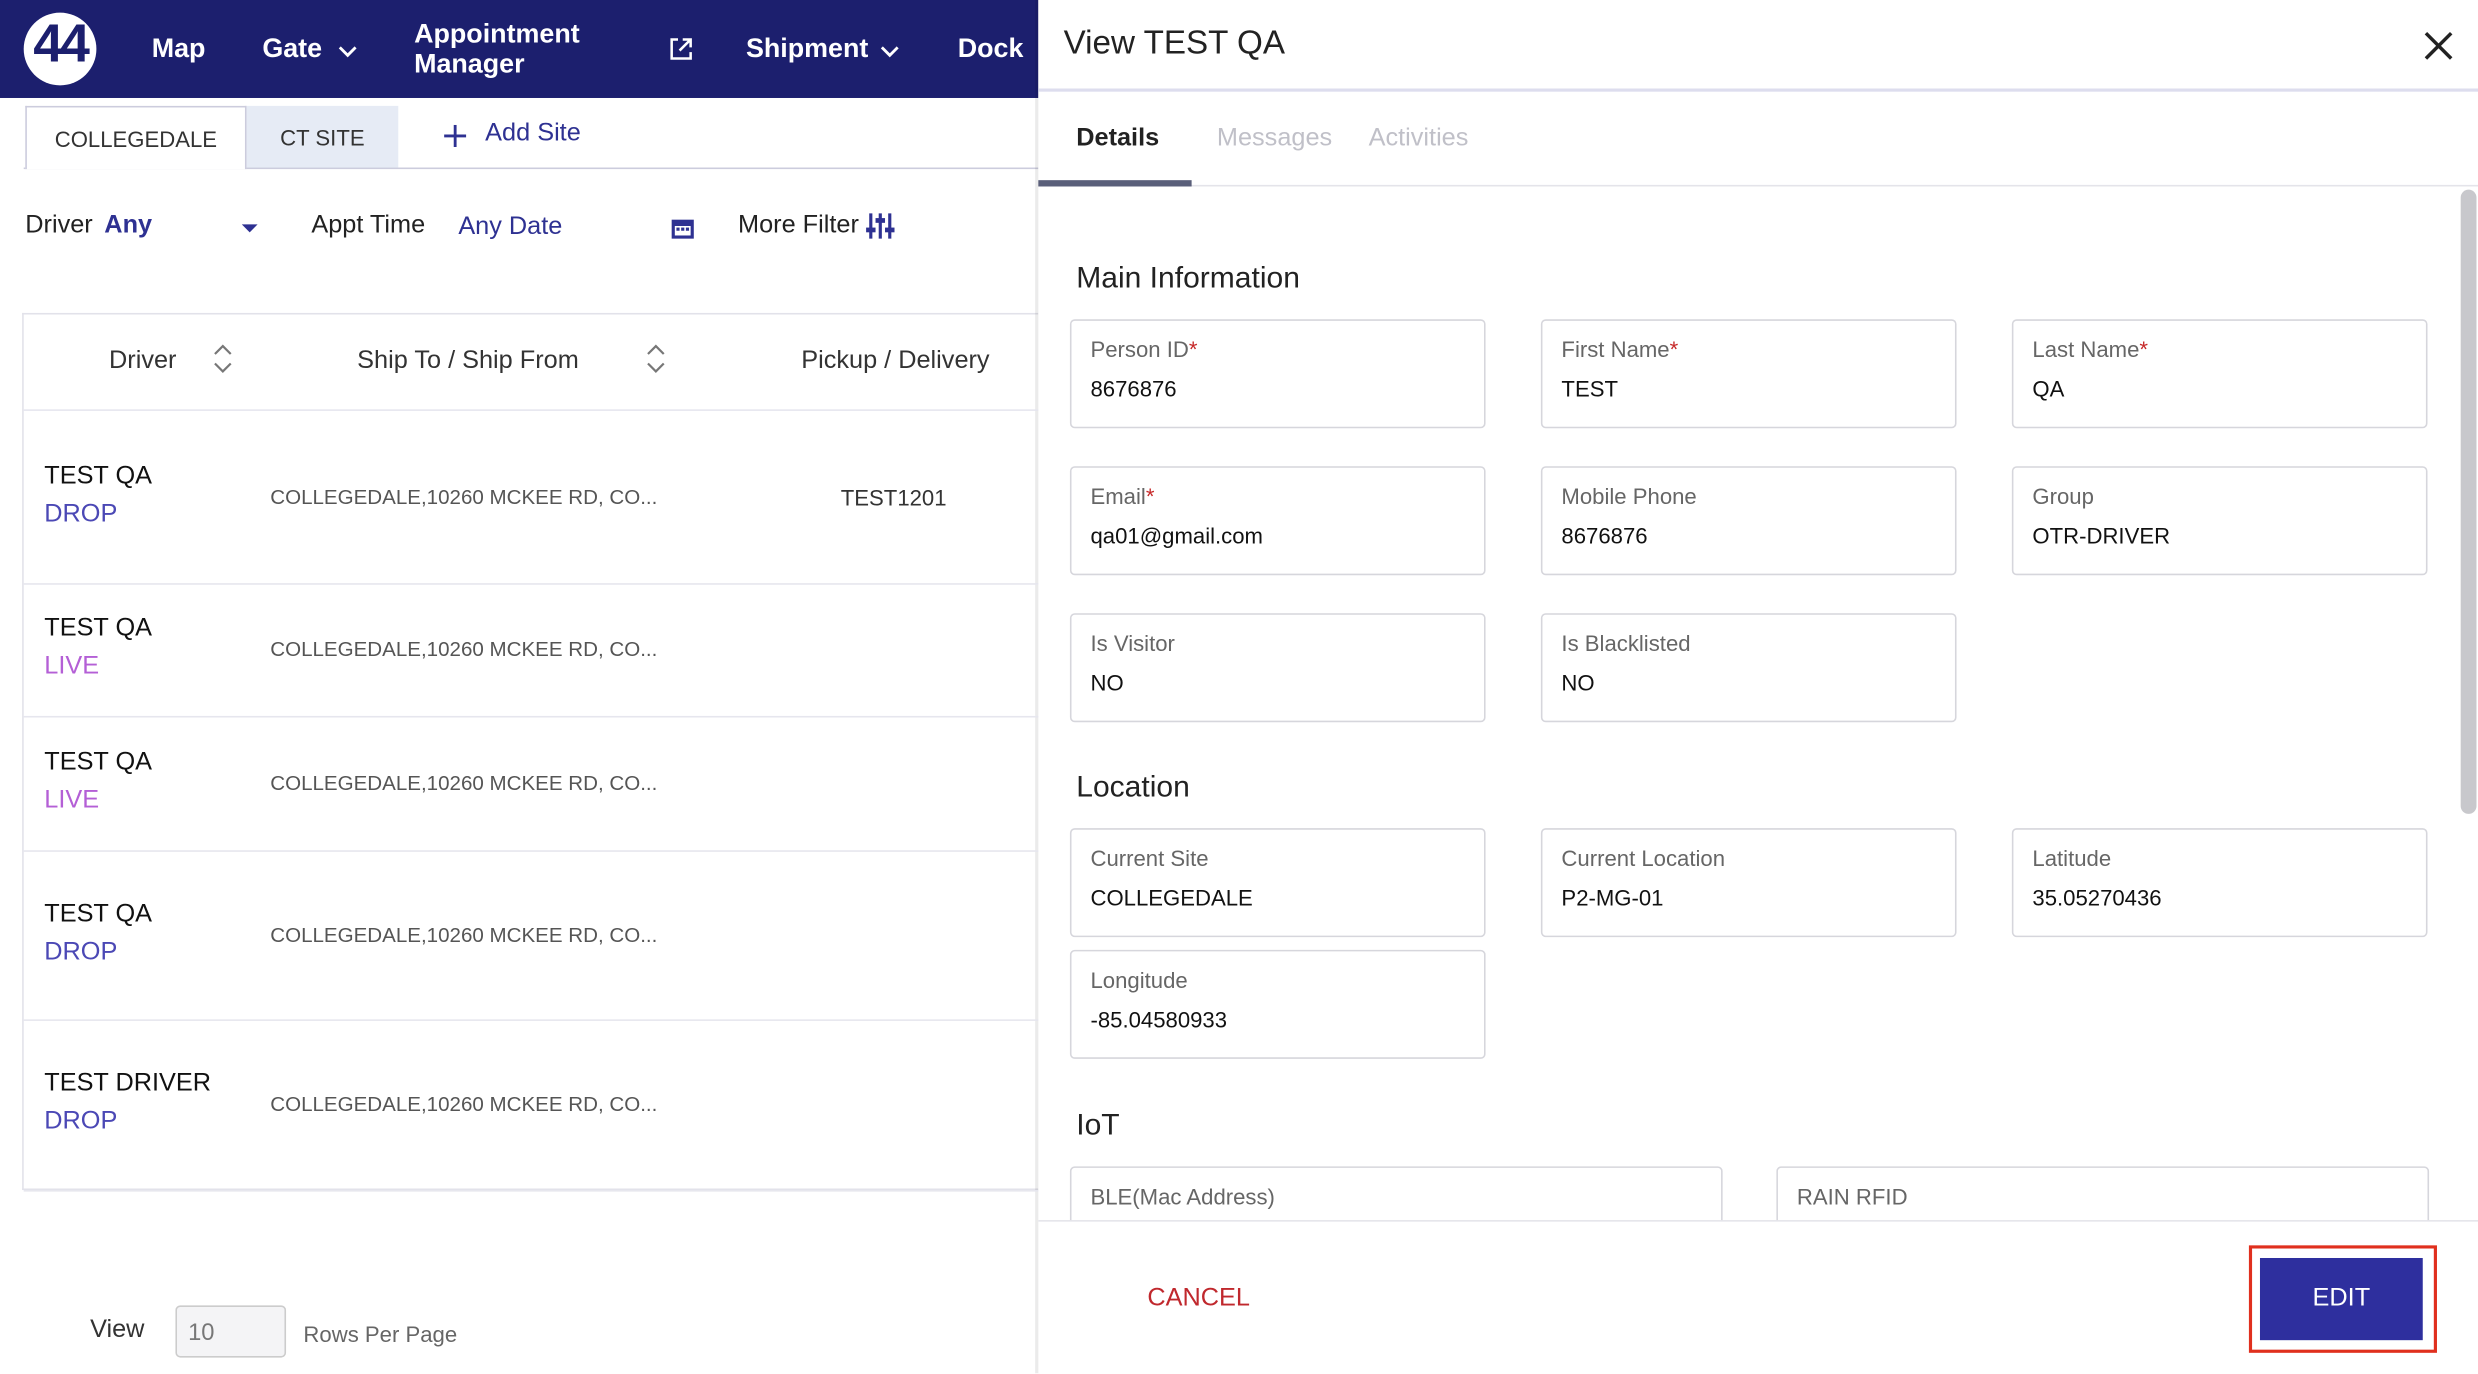 This screenshot has height=1374, width=2478. What do you see at coordinates (1277, 374) in the screenshot?
I see `field: Person ID* 8676876` at bounding box center [1277, 374].